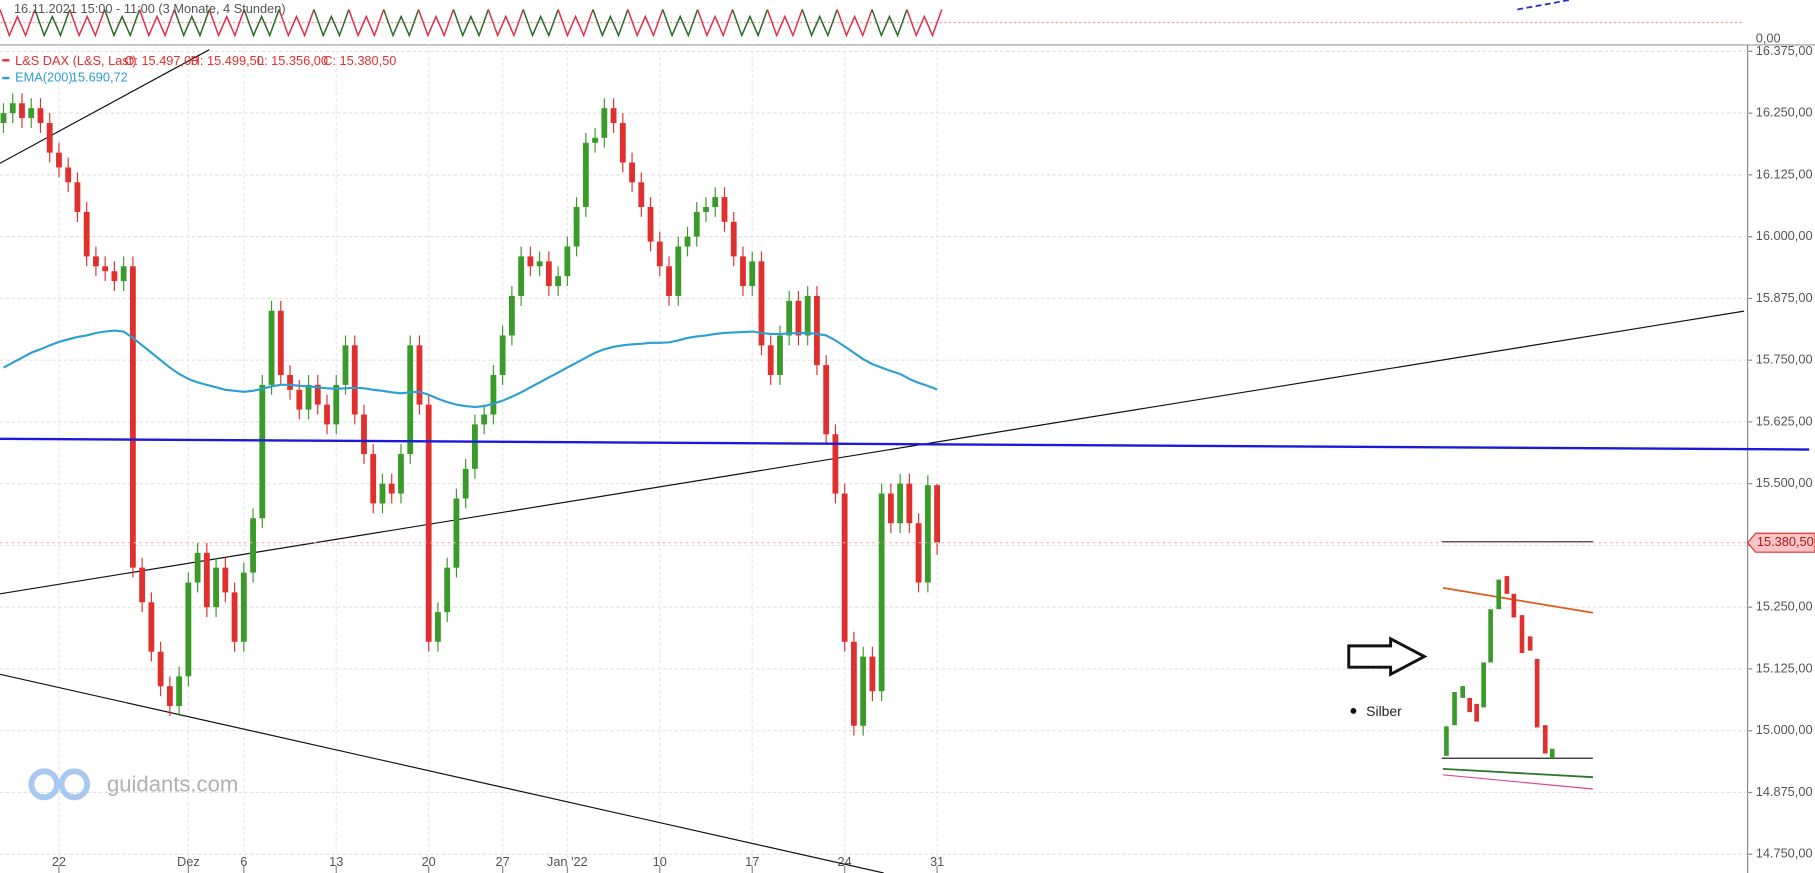 This screenshot has width=1815, height=873. Describe the element at coordinates (6, 78) in the screenshot. I see `legend-swatch` at that location.